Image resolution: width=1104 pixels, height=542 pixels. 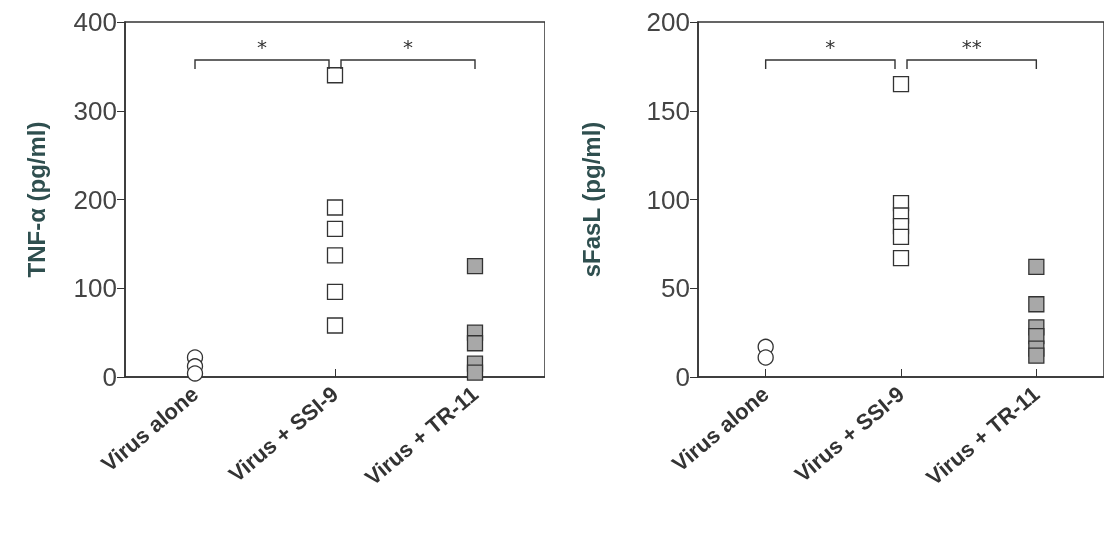 What do you see at coordinates (591, 199) in the screenshot?
I see `y-axis-title: sFasL (pg/ml)` at bounding box center [591, 199].